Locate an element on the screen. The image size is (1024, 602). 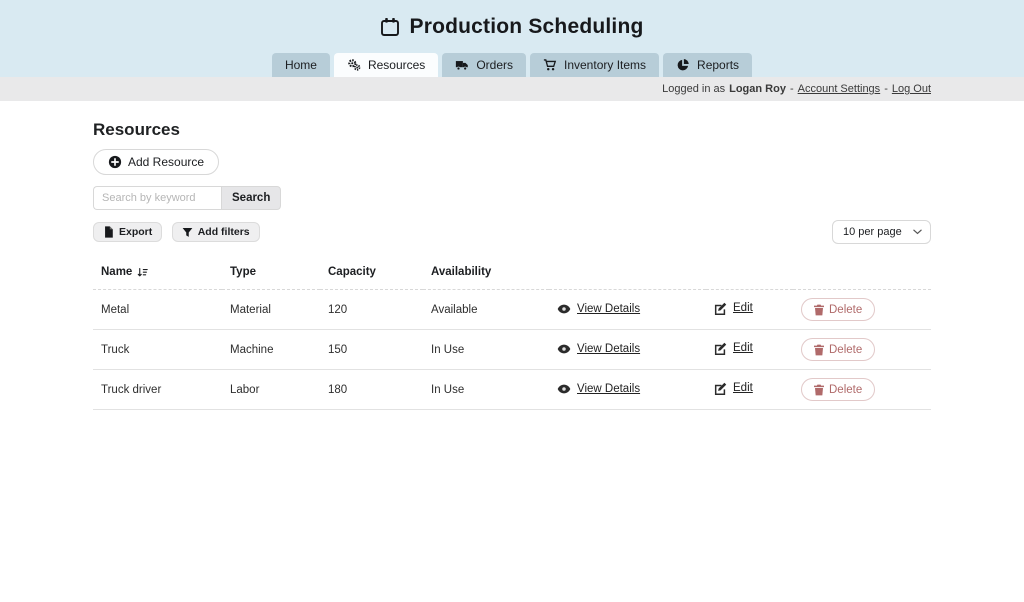
cell-type: Machine is located at coordinates (252, 349).